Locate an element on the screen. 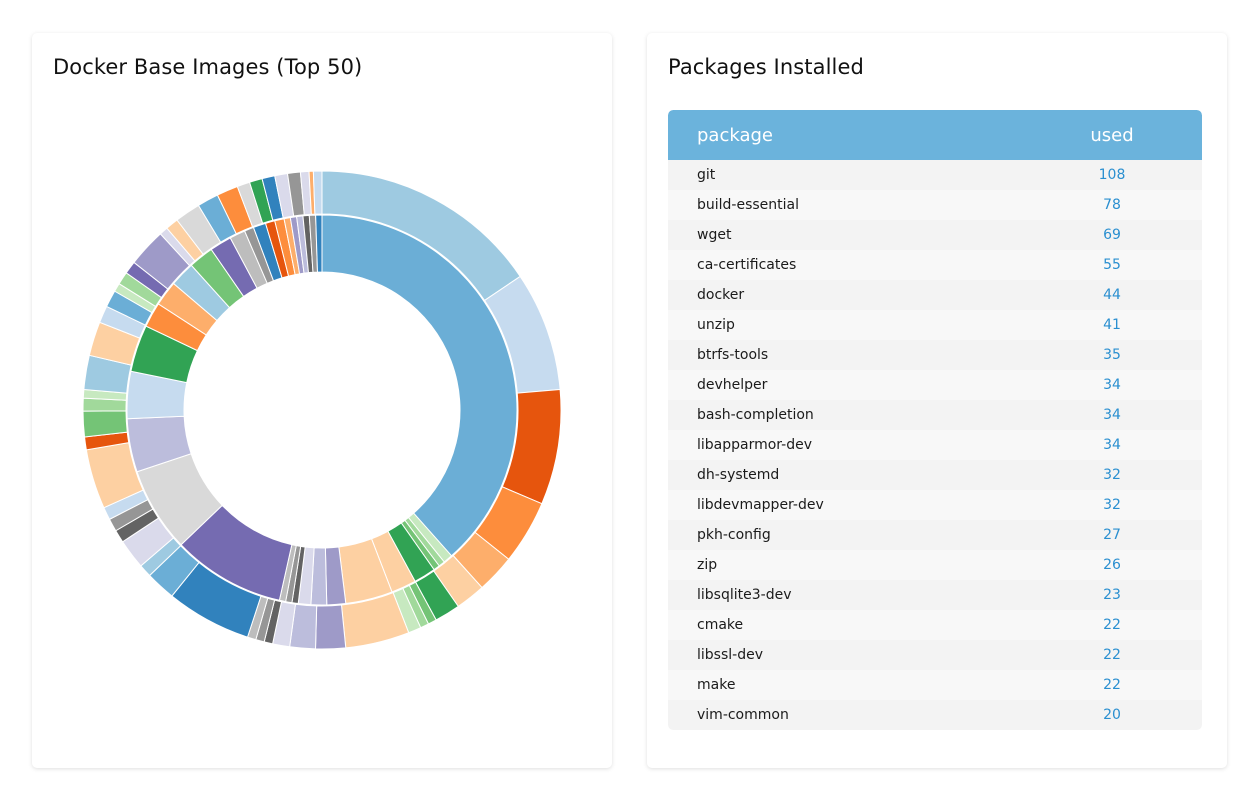 This screenshot has width=1260, height=800. table-row: libdevmapper-dev 32 is located at coordinates (935, 505).